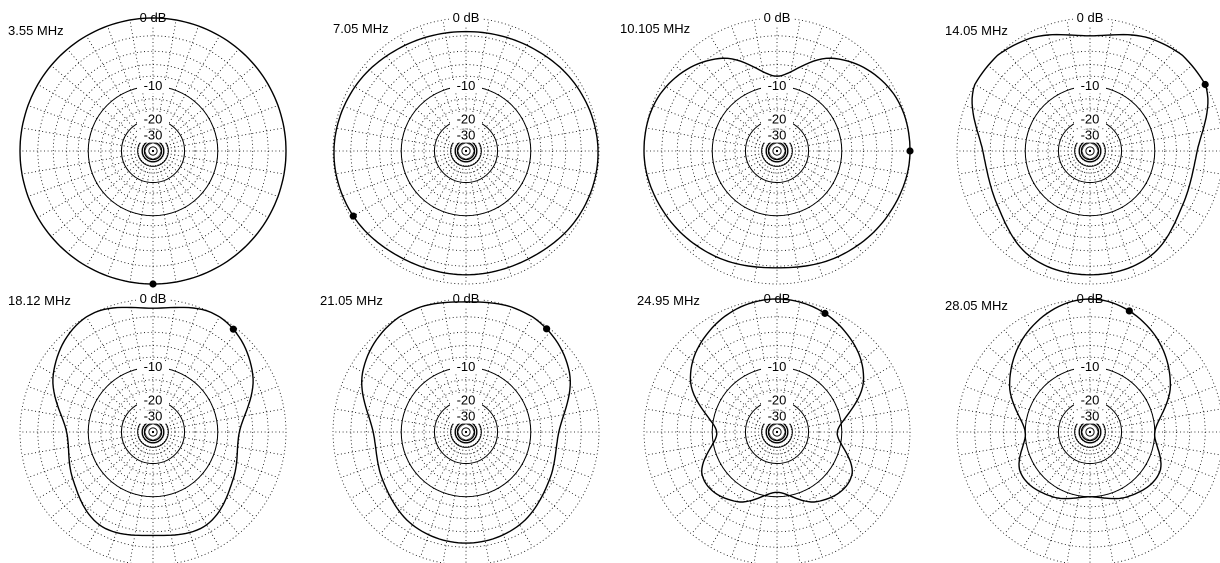  I want to click on chart-title: 28.05 MHz, so click(976, 305).